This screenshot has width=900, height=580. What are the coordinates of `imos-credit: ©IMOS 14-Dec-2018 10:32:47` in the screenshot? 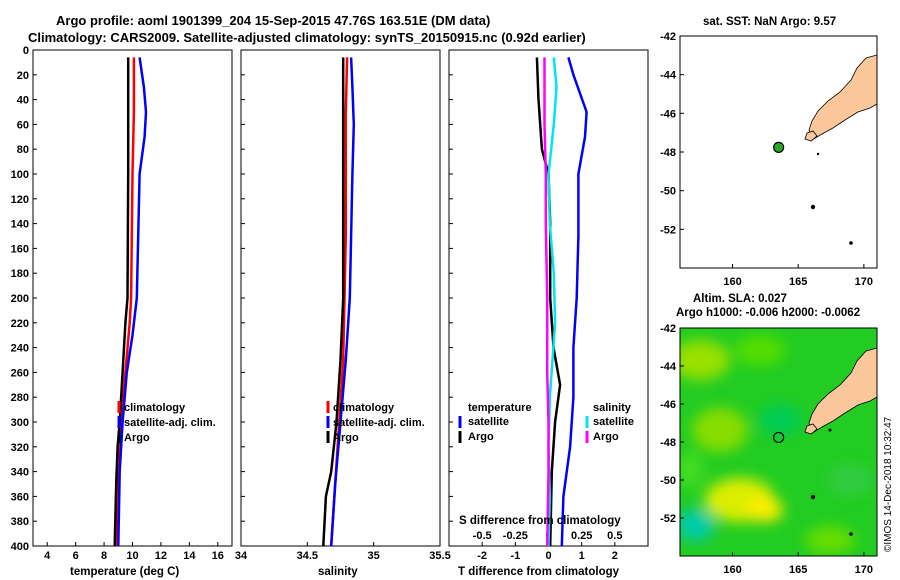 It's located at (888, 484).